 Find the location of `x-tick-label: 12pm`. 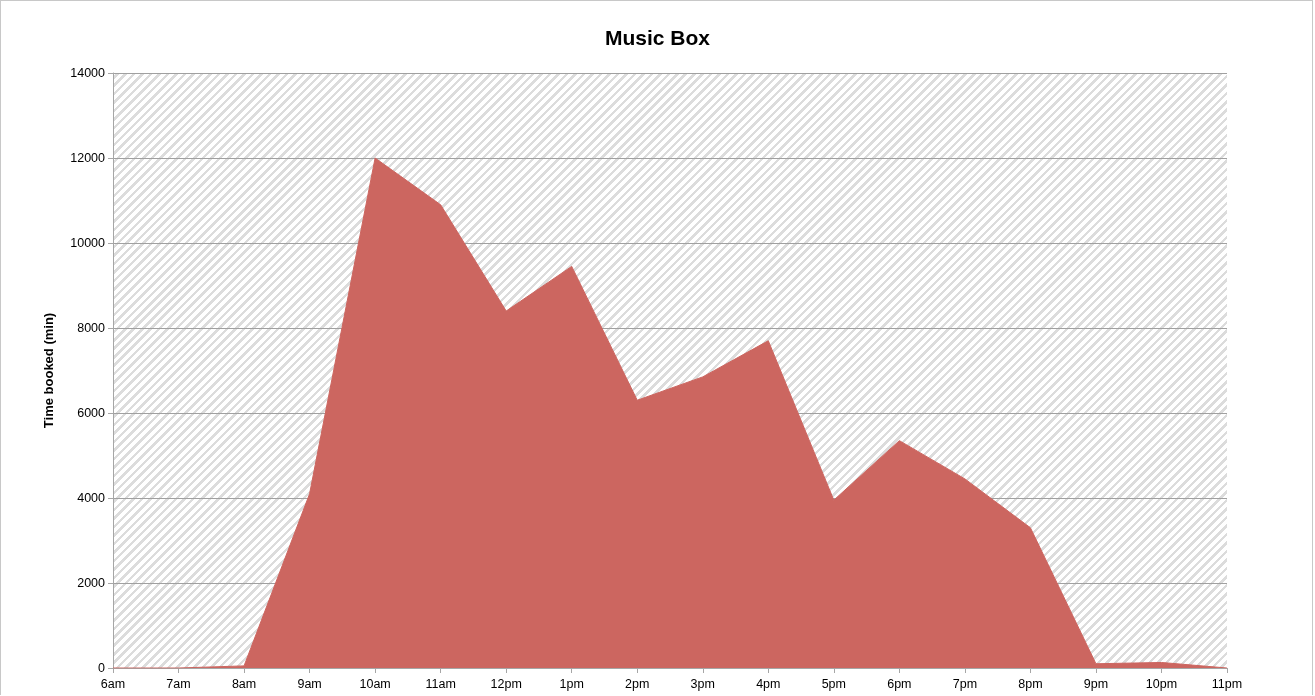

x-tick-label: 12pm is located at coordinates (506, 683).